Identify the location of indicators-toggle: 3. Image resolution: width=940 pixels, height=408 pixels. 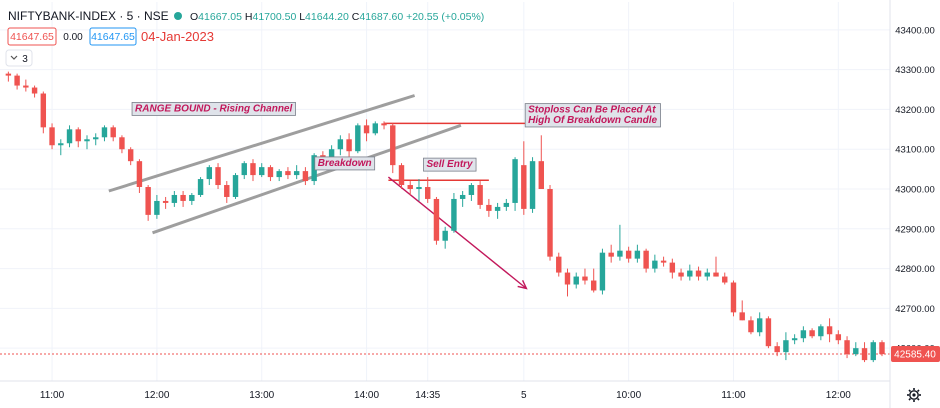
(19, 58).